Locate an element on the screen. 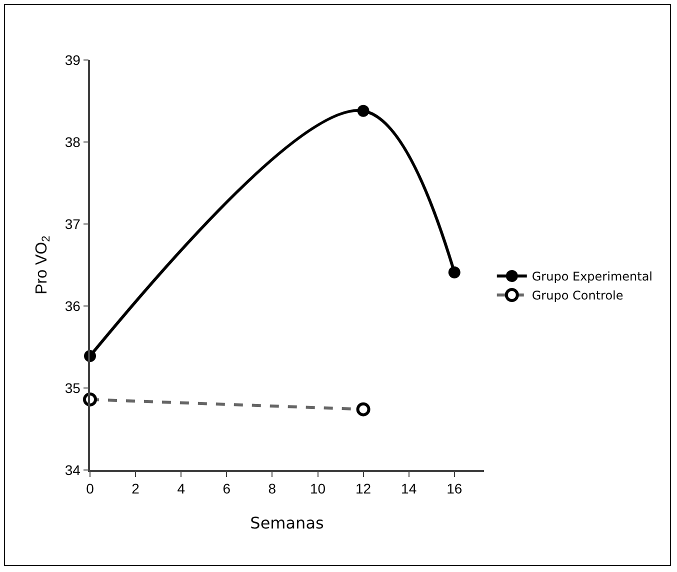 This screenshot has width=677, height=572. x-tick-label: 8 is located at coordinates (272, 488).